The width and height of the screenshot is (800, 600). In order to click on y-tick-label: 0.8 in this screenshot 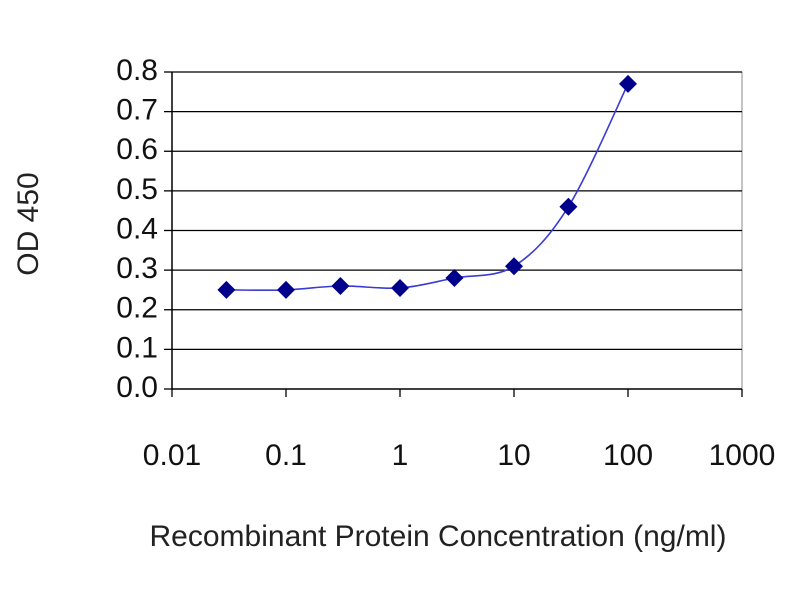, I will do `click(137, 70)`.